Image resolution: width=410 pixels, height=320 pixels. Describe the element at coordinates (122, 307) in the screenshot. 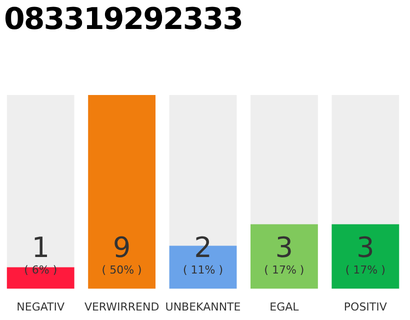

I see `x-tick-label: VERWIRREND` at that location.